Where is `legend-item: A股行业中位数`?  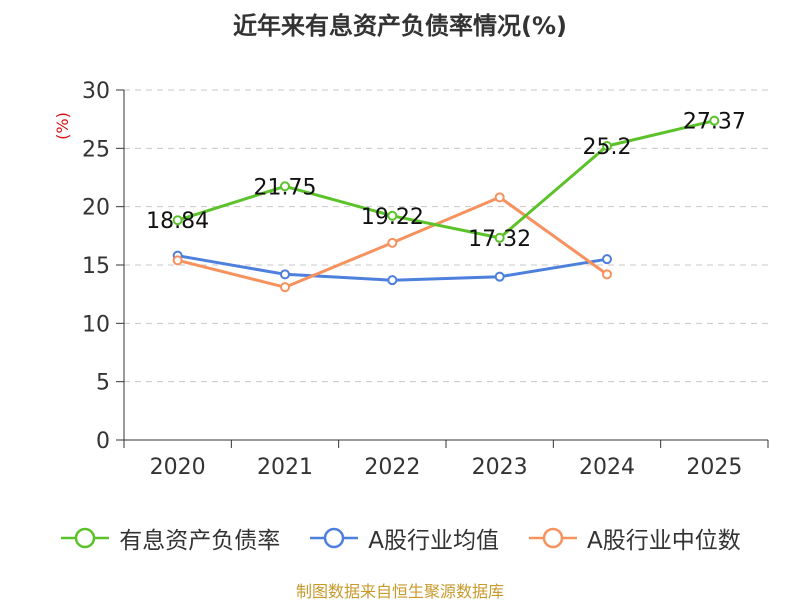
legend-item: A股行业中位数 is located at coordinates (634, 538).